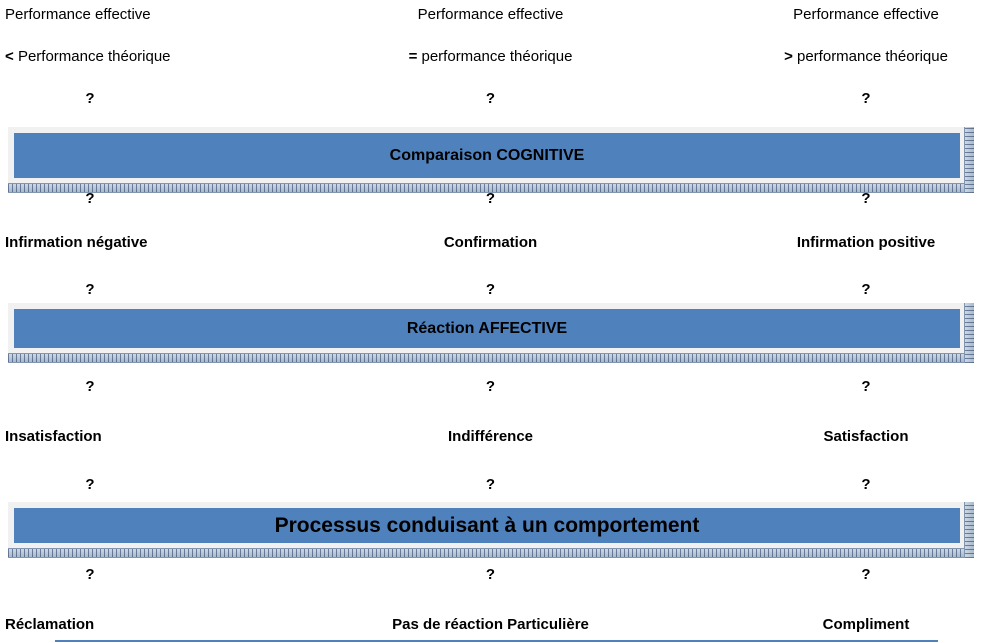 The image size is (981, 643). I want to click on arrow-row-3: ? ? ?, so click(490, 290).